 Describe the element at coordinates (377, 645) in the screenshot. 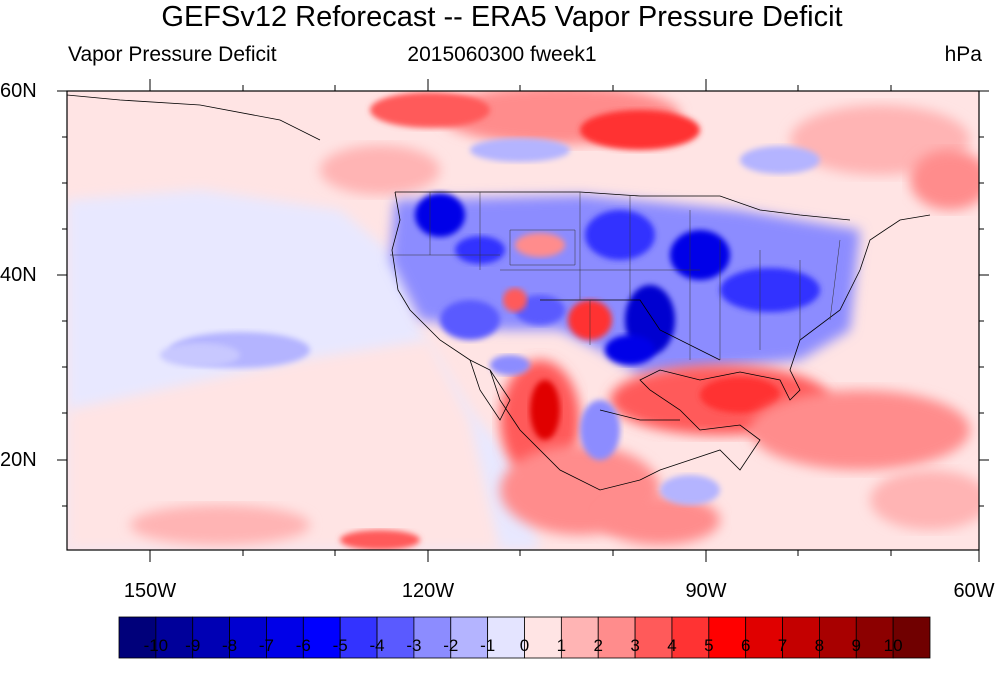

I see `colorbar-label: -4` at that location.